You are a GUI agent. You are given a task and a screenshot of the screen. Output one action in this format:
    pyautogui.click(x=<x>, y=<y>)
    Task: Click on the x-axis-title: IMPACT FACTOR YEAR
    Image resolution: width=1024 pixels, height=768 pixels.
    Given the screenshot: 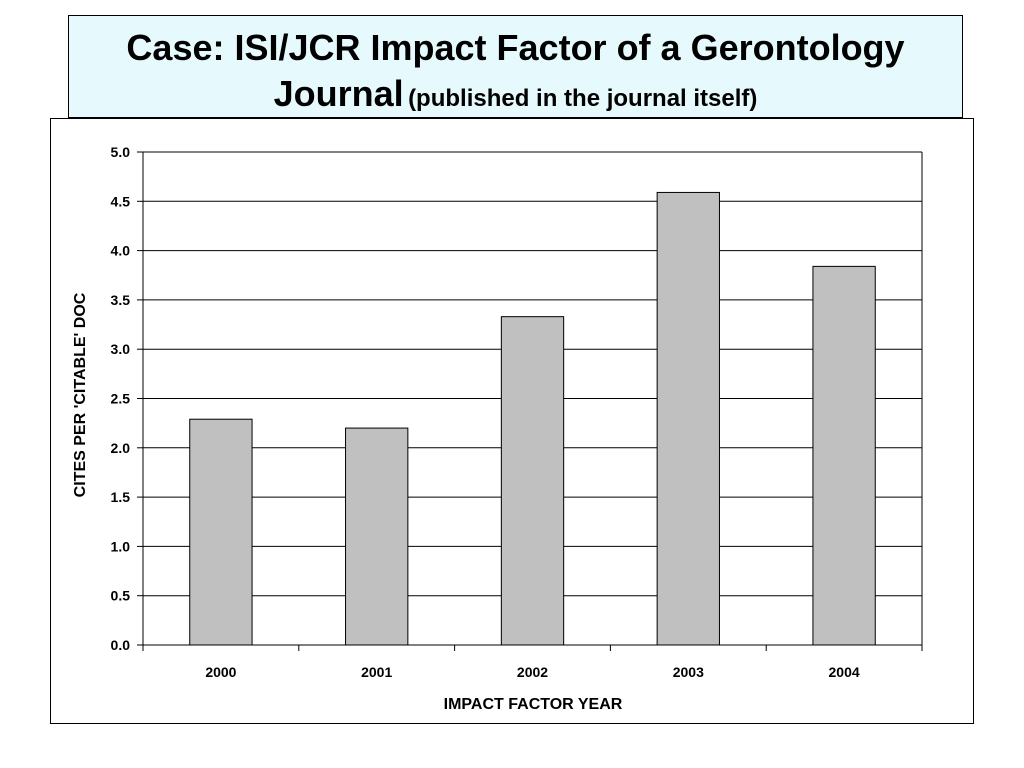 What is the action you would take?
    pyautogui.click(x=533, y=704)
    